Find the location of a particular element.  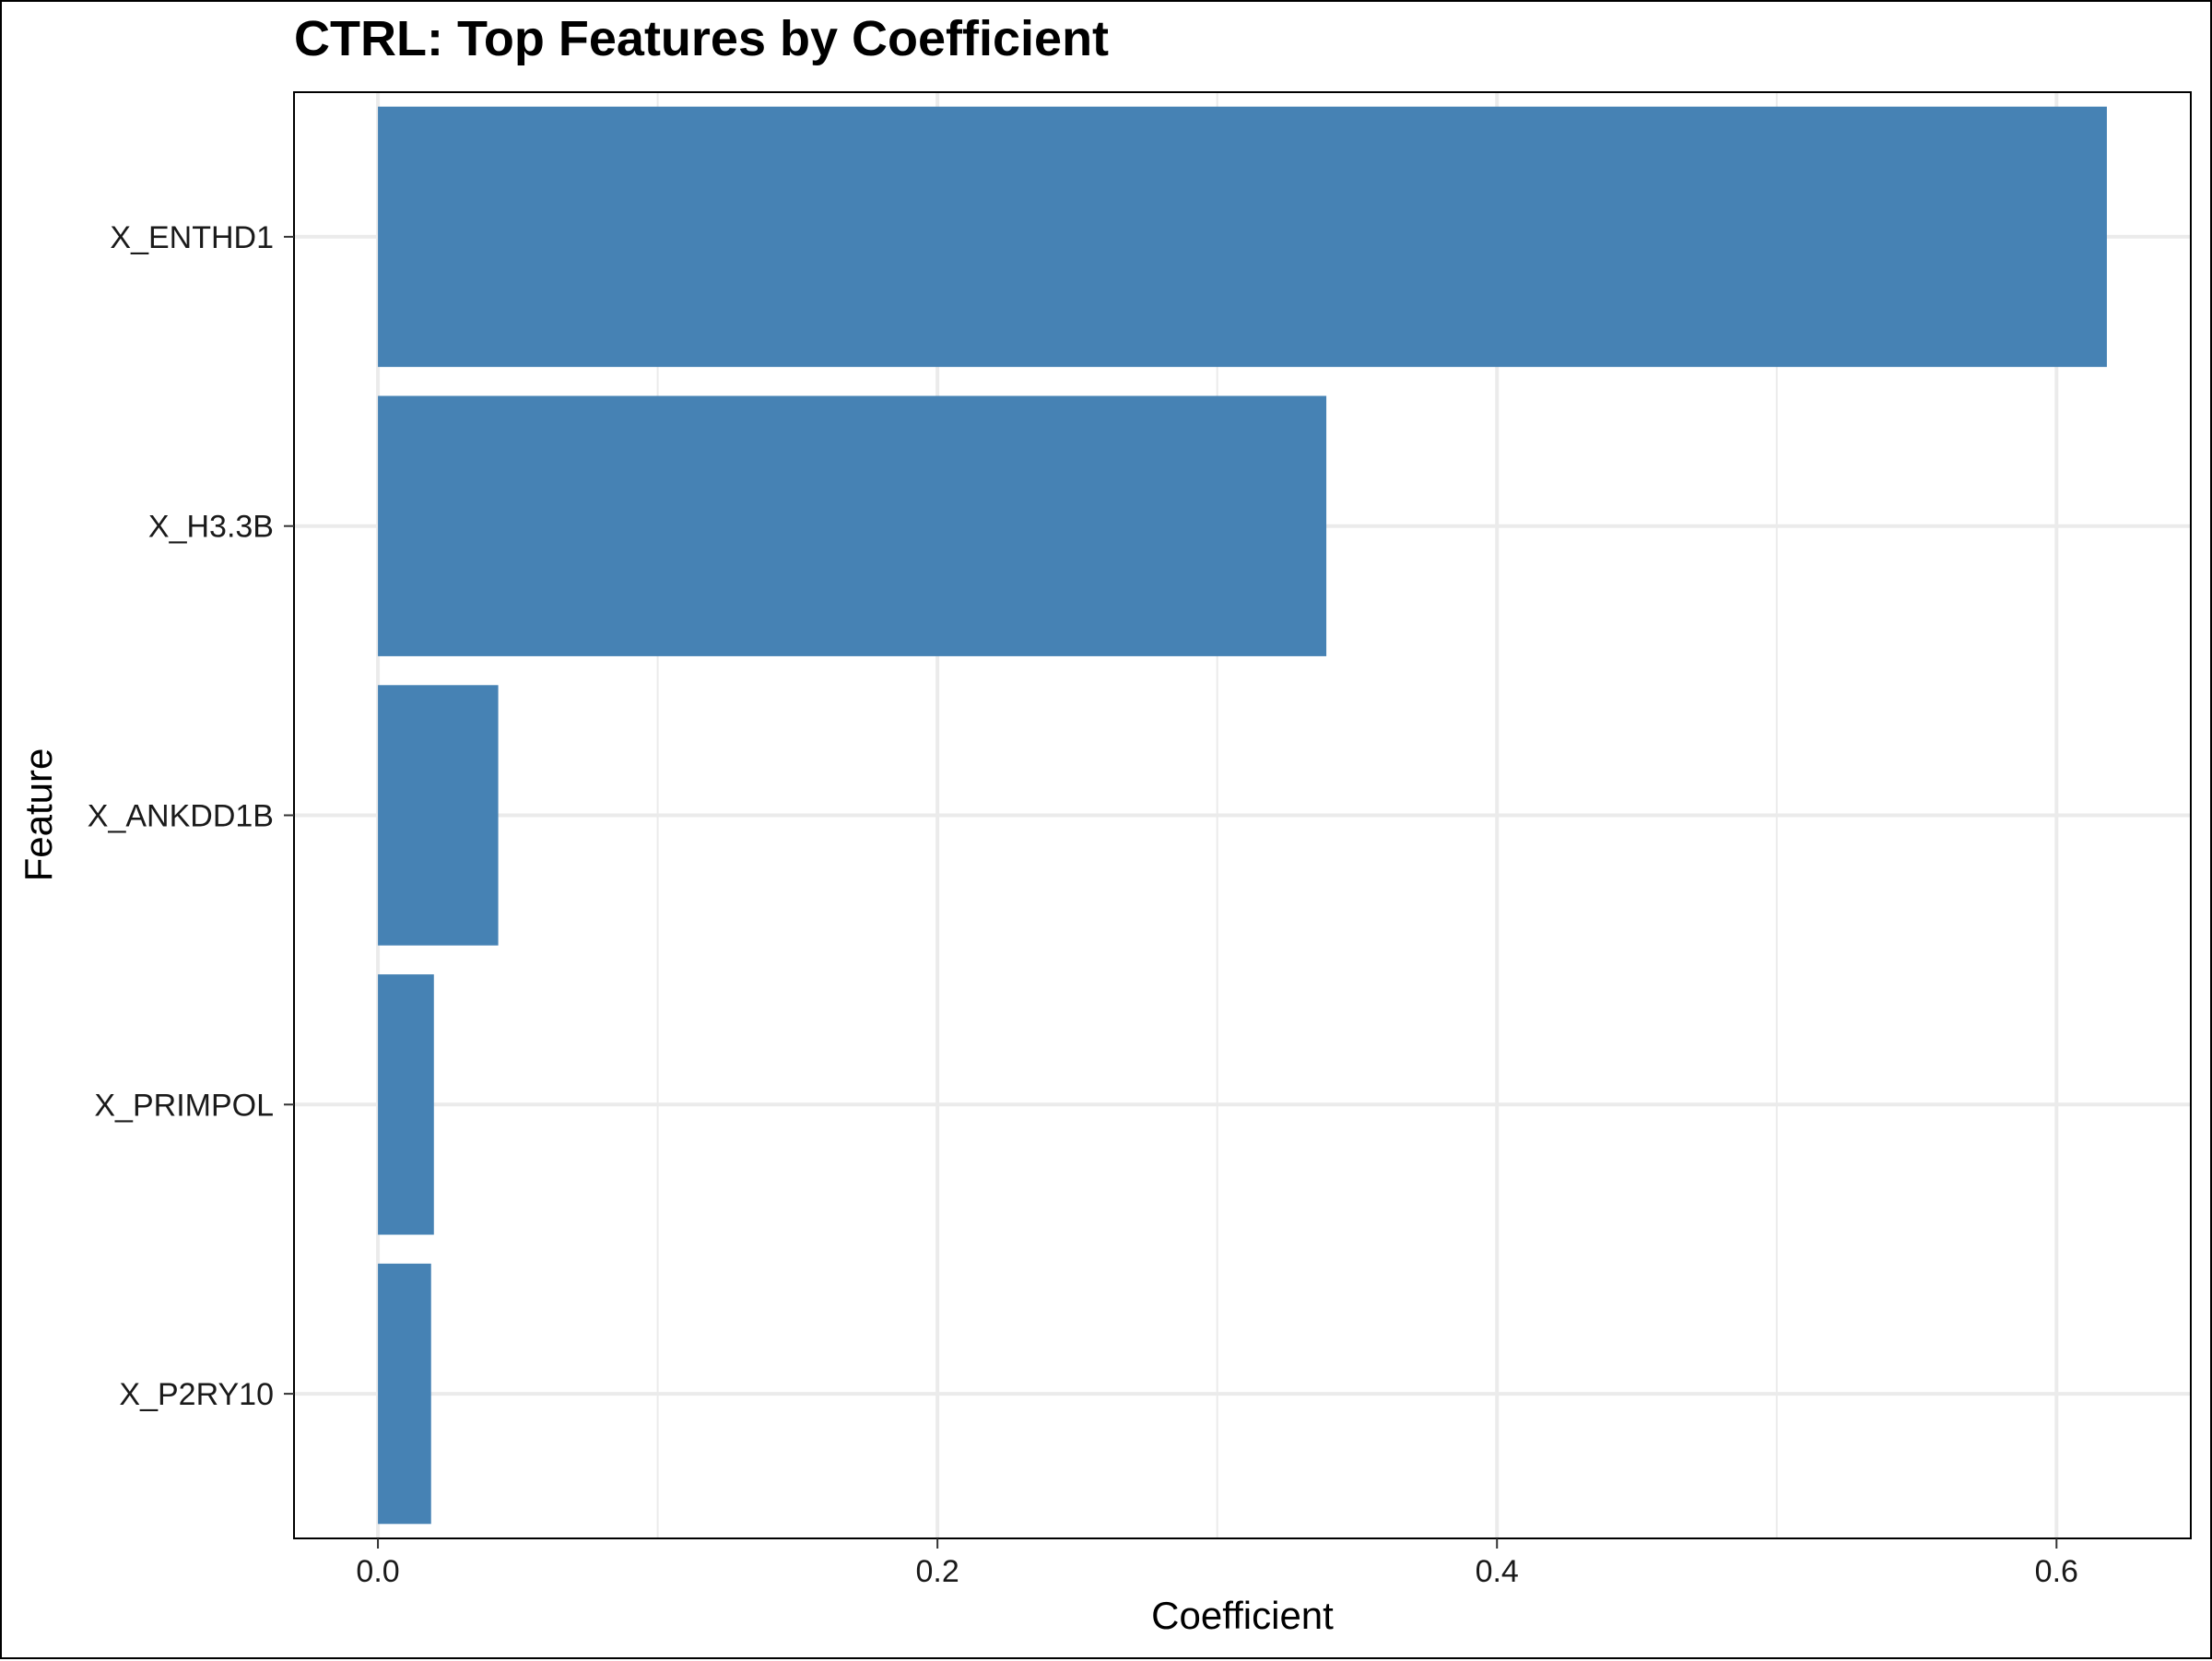

chart-title: CTRL: Top Features by Coefficient is located at coordinates (701, 38).